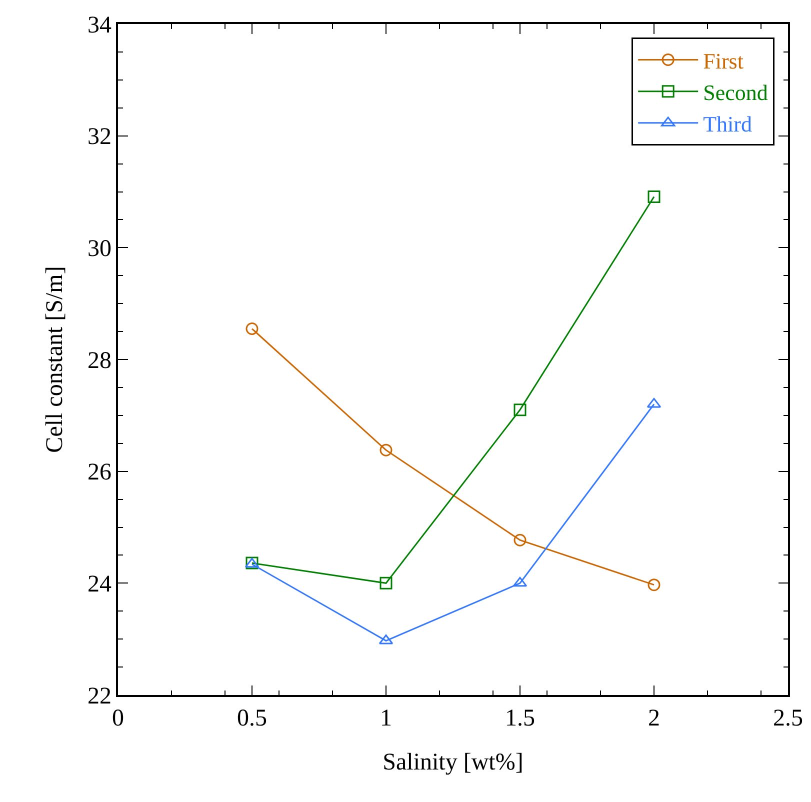 Image resolution: width=811 pixels, height=802 pixels. Describe the element at coordinates (99, 25) in the screenshot. I see `y-tick-label: 34` at that location.